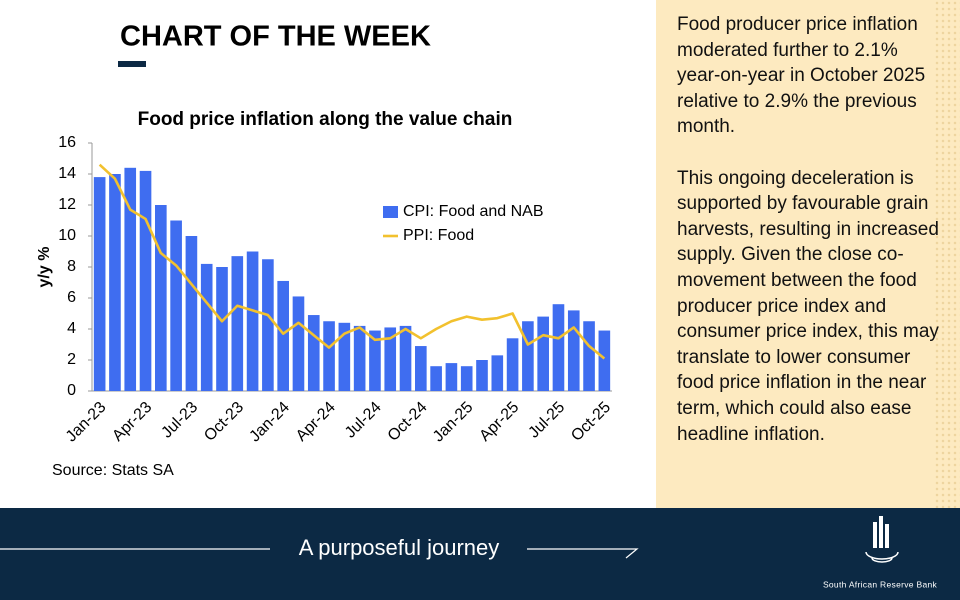  Describe the element at coordinates (275, 37) in the screenshot. I see `slide-title: CHART OF THE WEEK` at that location.